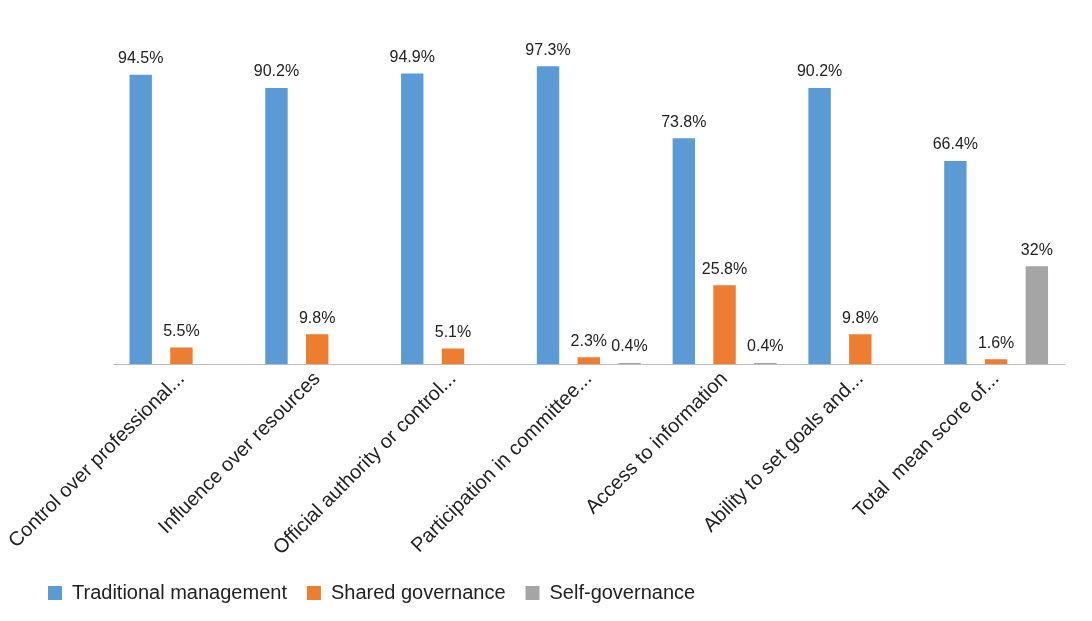 The height and width of the screenshot is (621, 1092). I want to click on data-label: 97.3%, so click(548, 49).